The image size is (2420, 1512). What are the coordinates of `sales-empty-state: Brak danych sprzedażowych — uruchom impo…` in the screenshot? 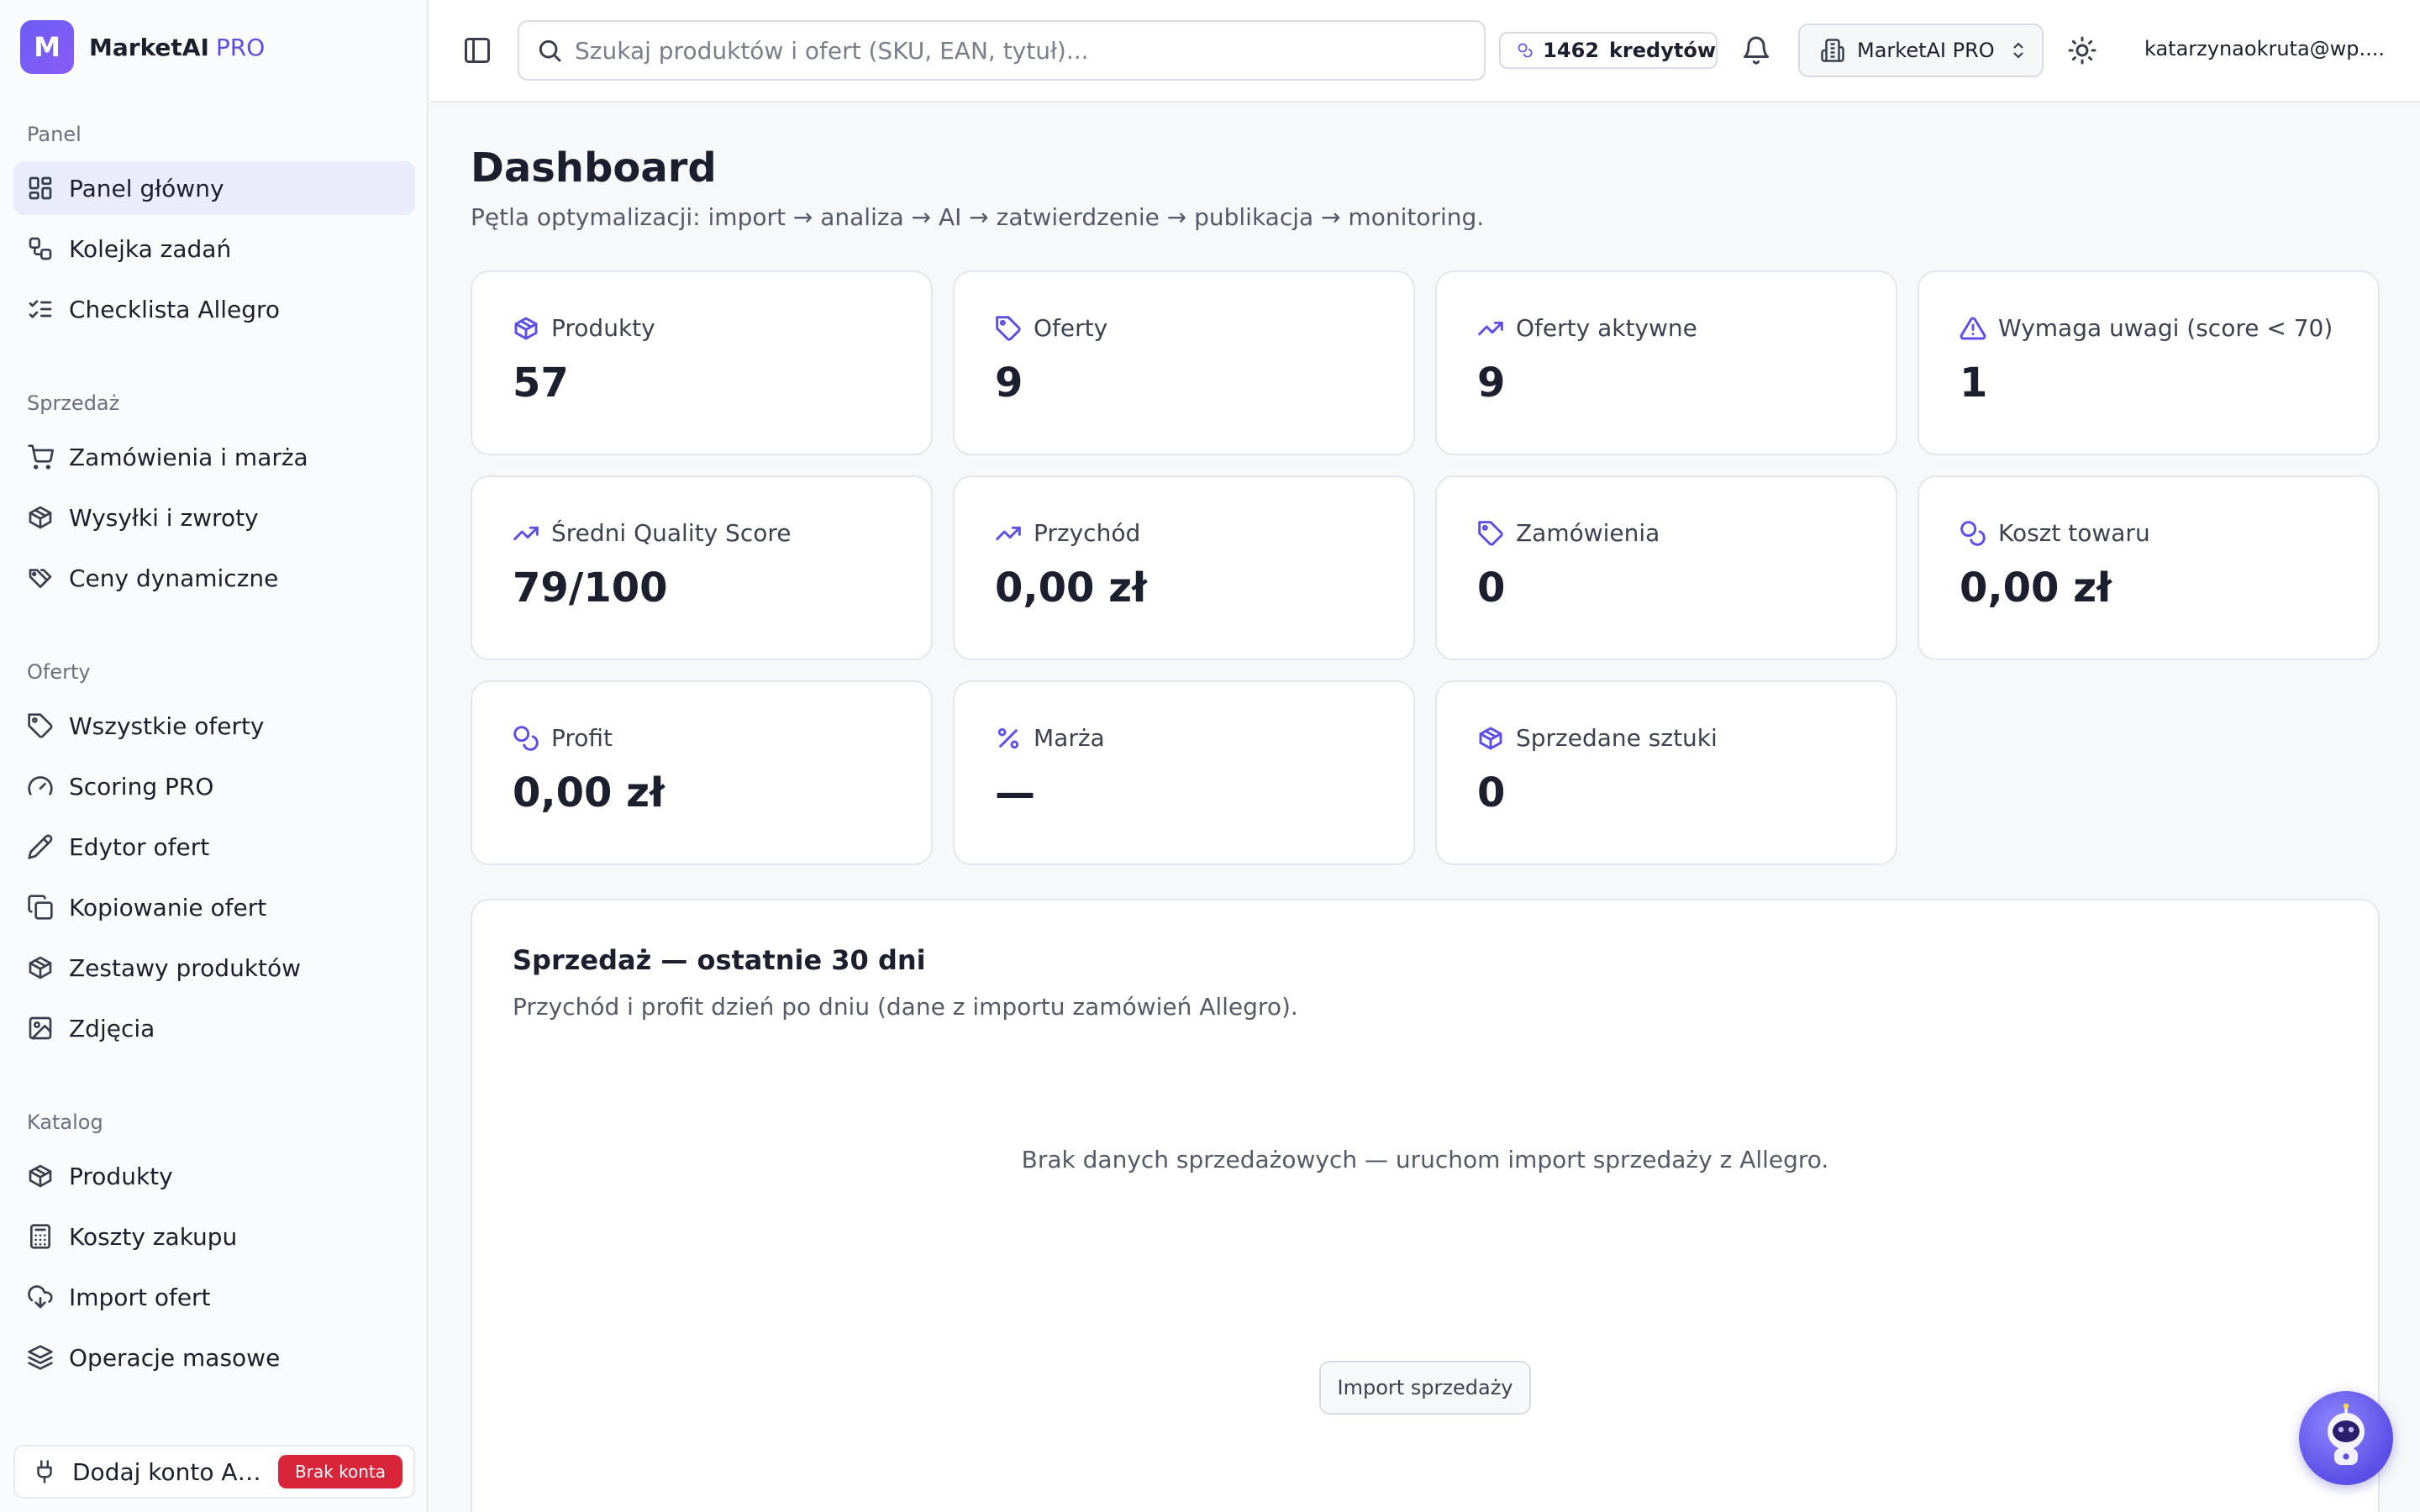 It's located at (1425, 1159).